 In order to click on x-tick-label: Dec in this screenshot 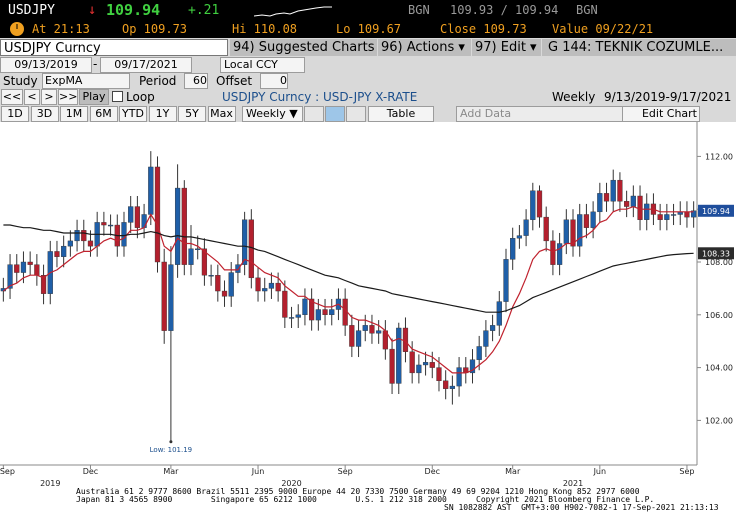, I will do `click(90, 471)`.